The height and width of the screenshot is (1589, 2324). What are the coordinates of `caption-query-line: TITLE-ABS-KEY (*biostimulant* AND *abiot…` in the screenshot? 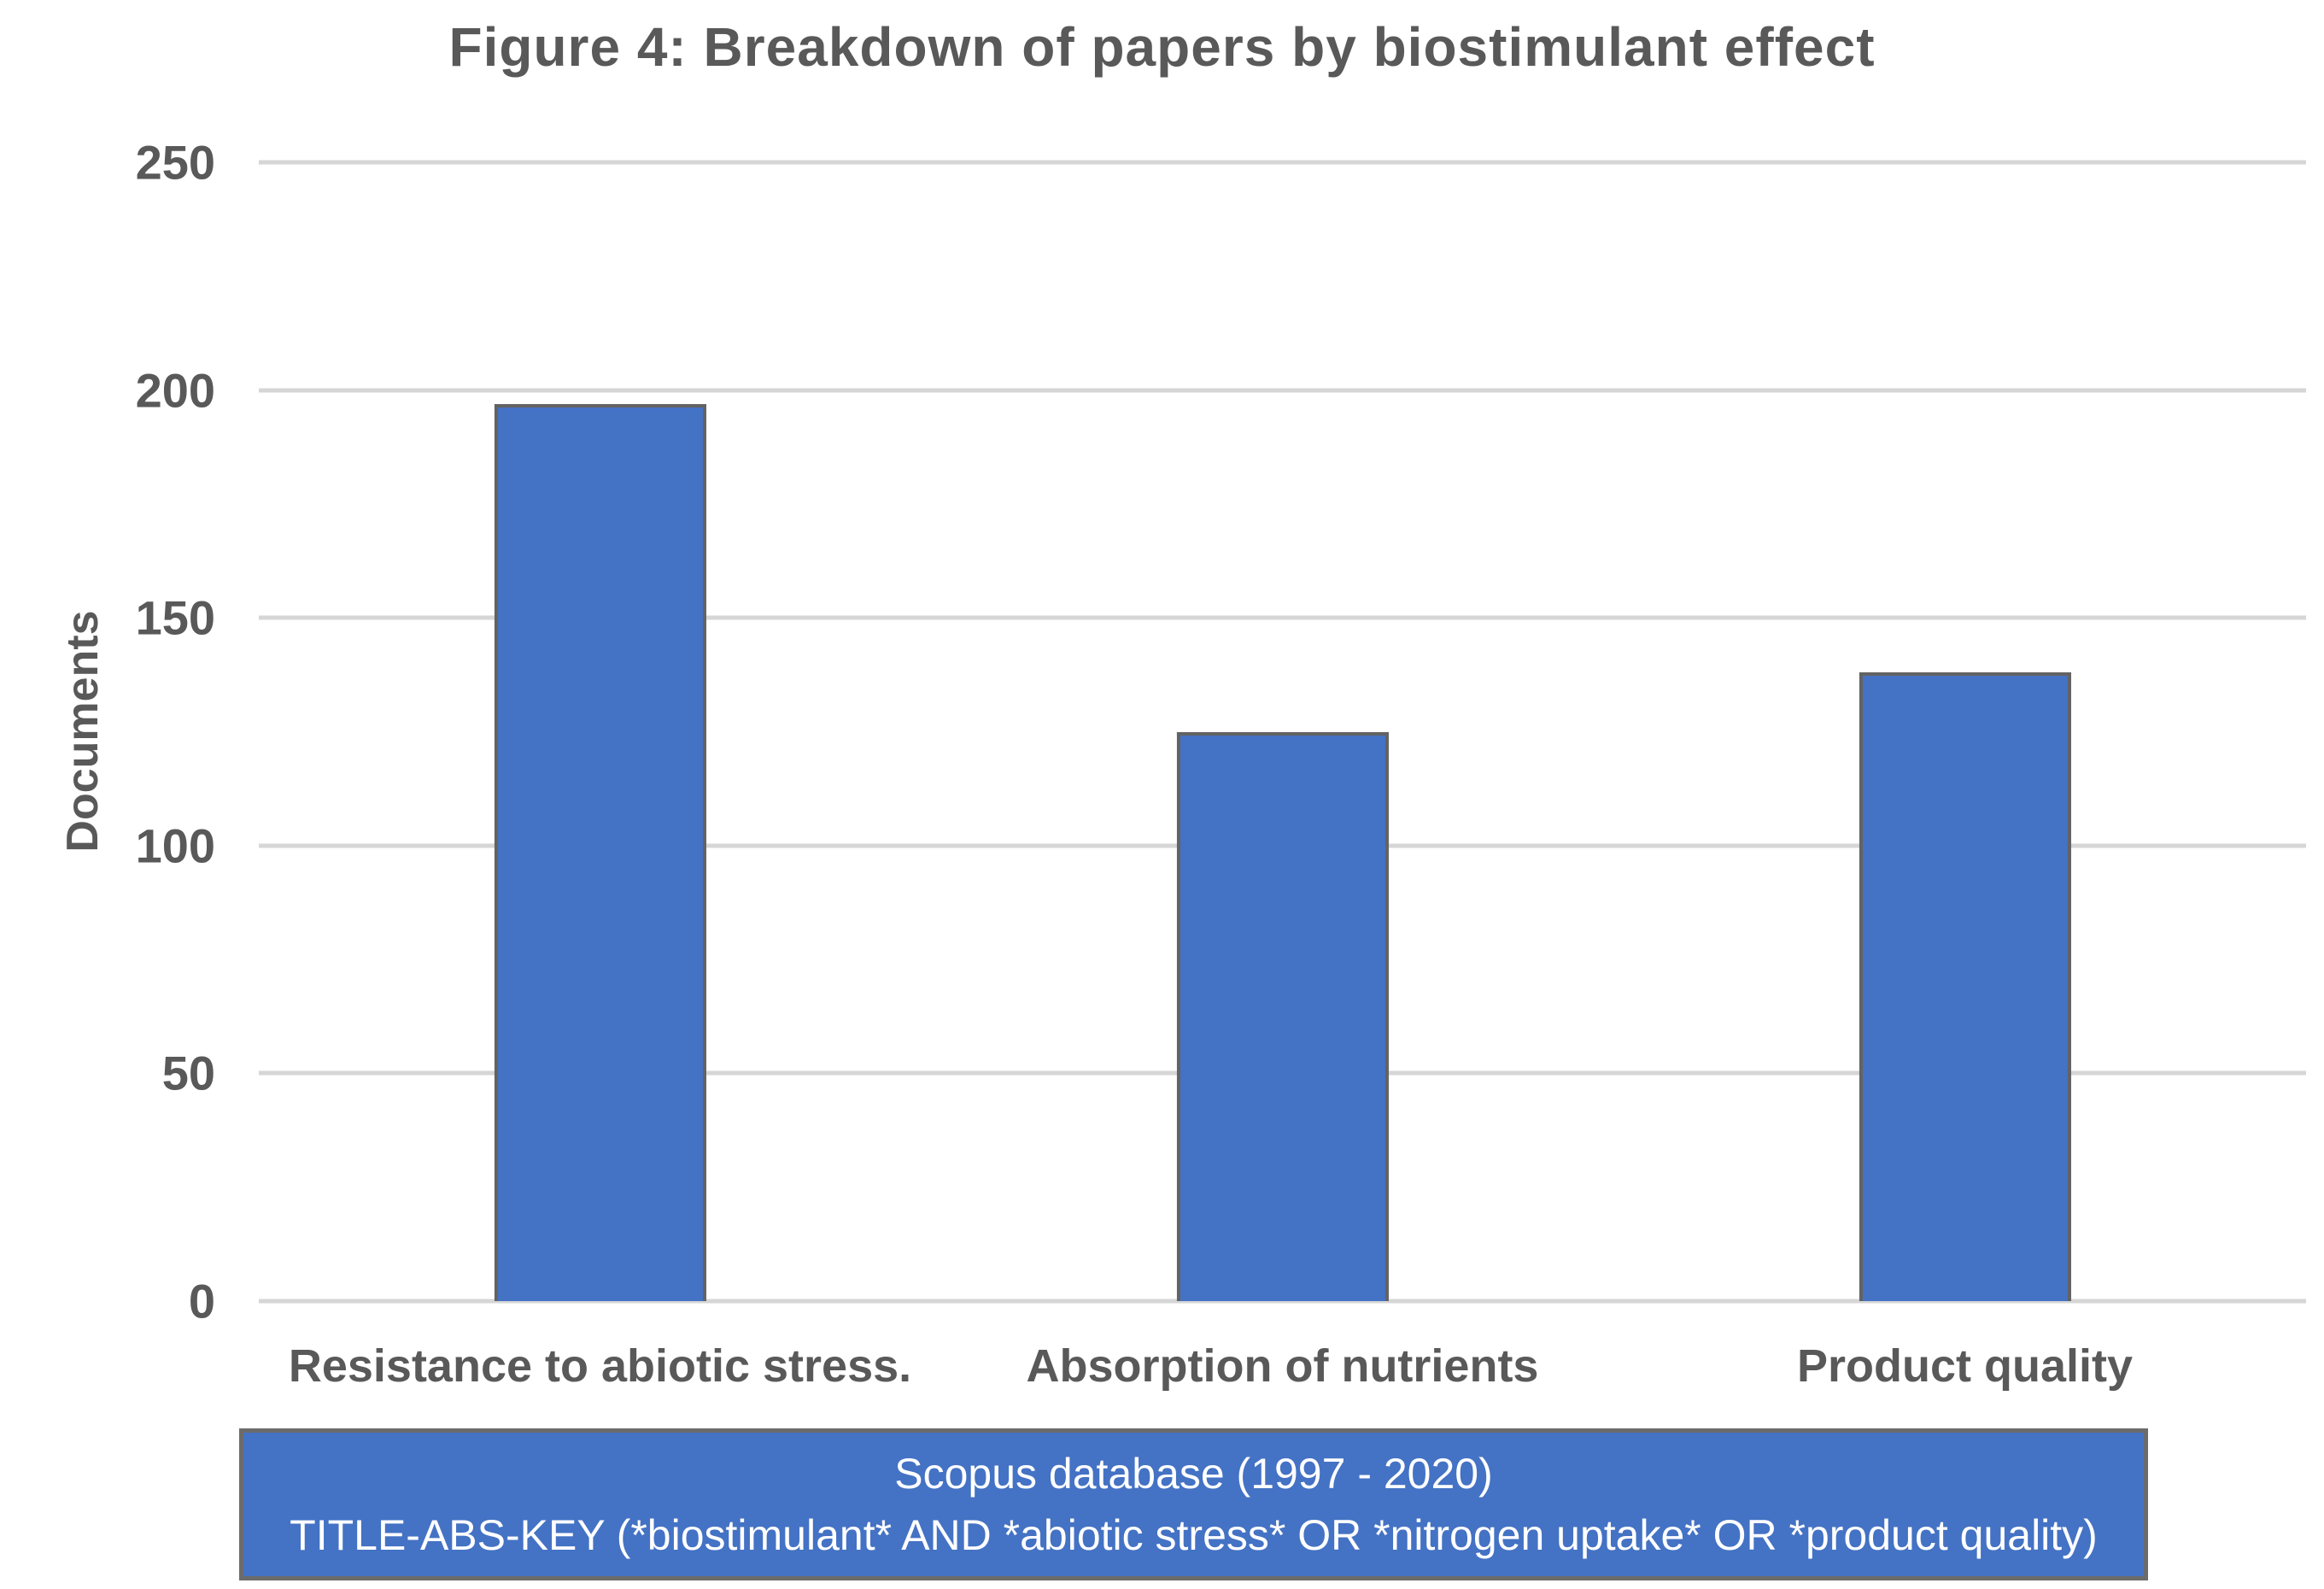 It's located at (1194, 1535).